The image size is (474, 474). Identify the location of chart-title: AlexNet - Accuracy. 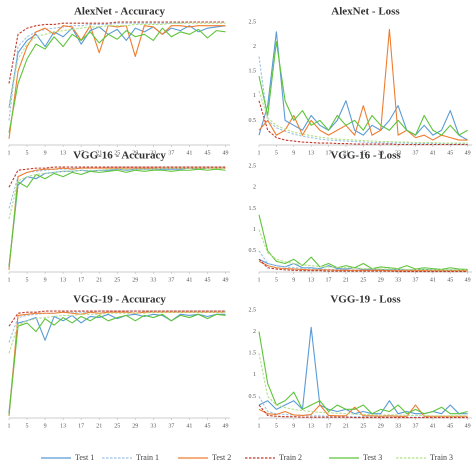
(120, 12).